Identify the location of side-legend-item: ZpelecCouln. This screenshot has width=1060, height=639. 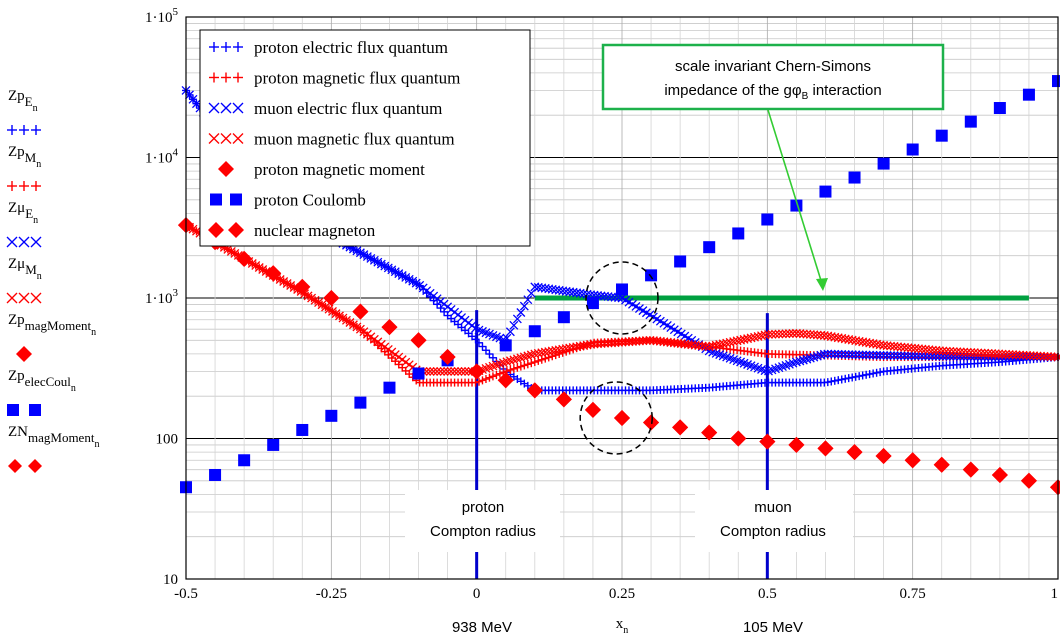
(41, 392).